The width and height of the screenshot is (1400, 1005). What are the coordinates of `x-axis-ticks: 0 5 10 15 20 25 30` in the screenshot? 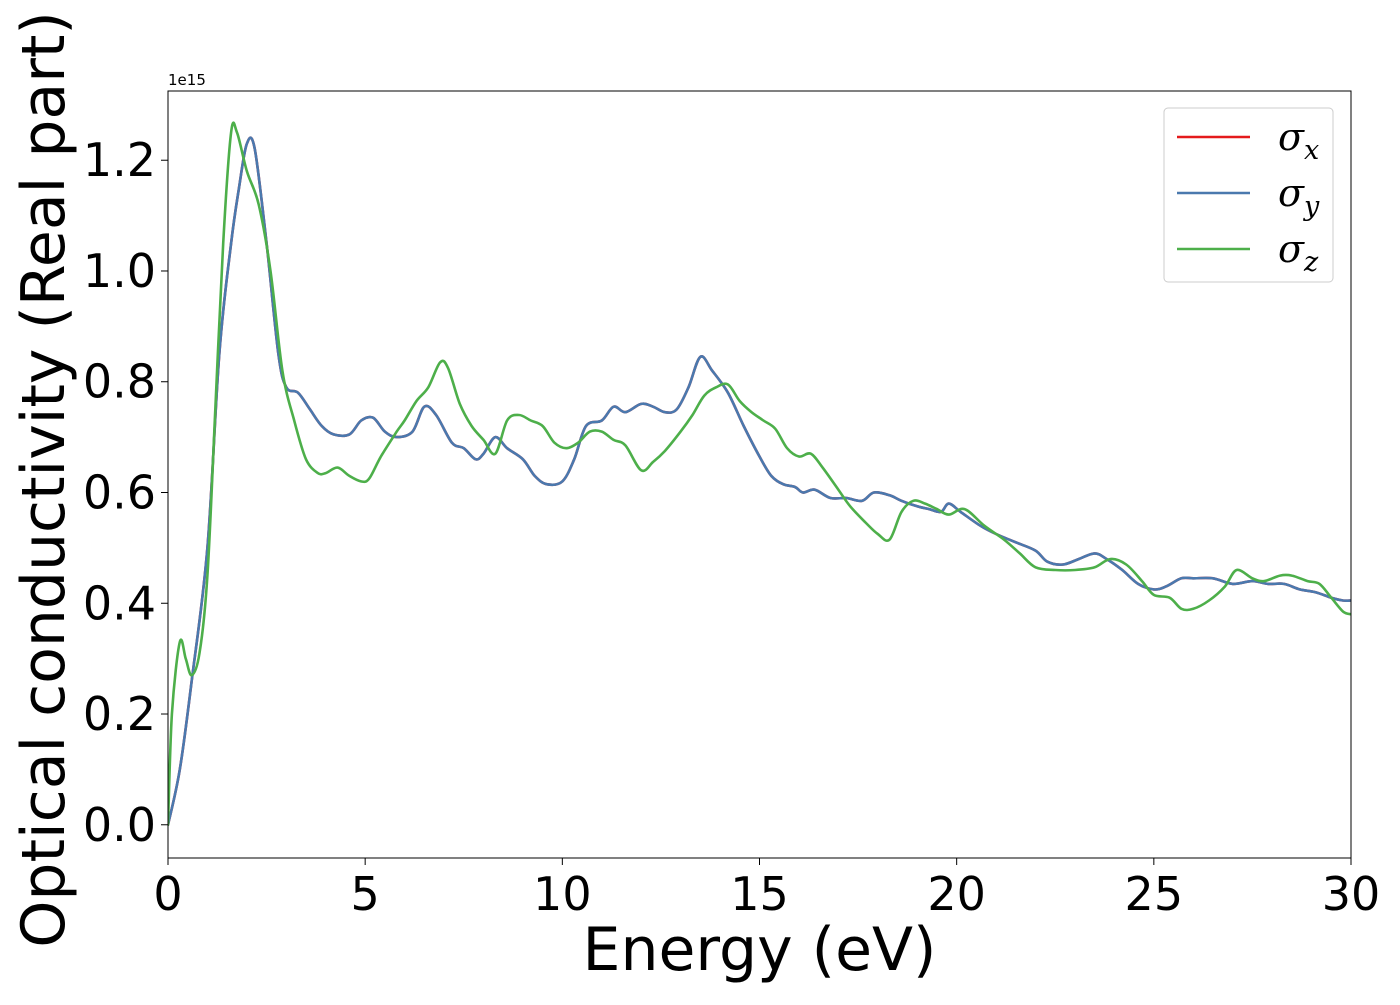 It's located at (766, 889).